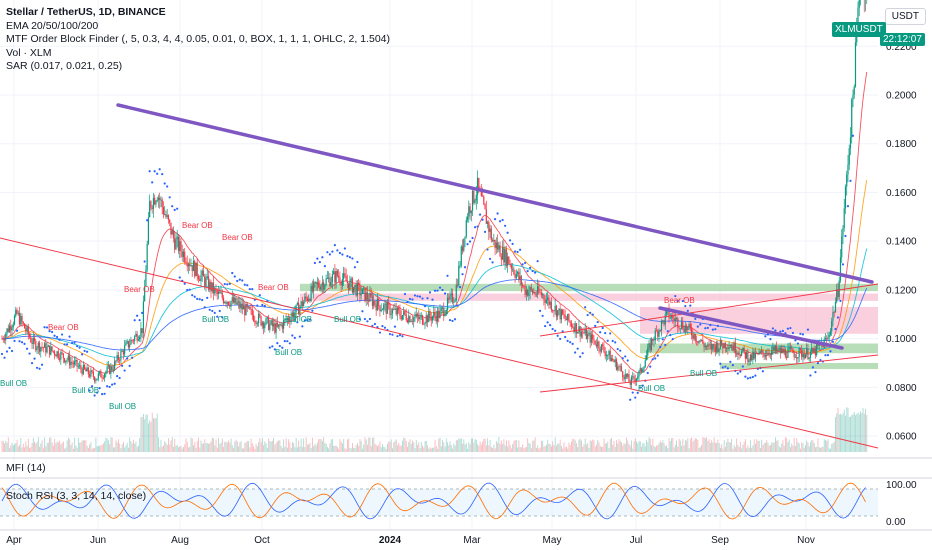  Describe the element at coordinates (76, 496) in the screenshot. I see `stoch-rsi-label: Stoch RSI (3, 3, 14, 14, close)` at that location.